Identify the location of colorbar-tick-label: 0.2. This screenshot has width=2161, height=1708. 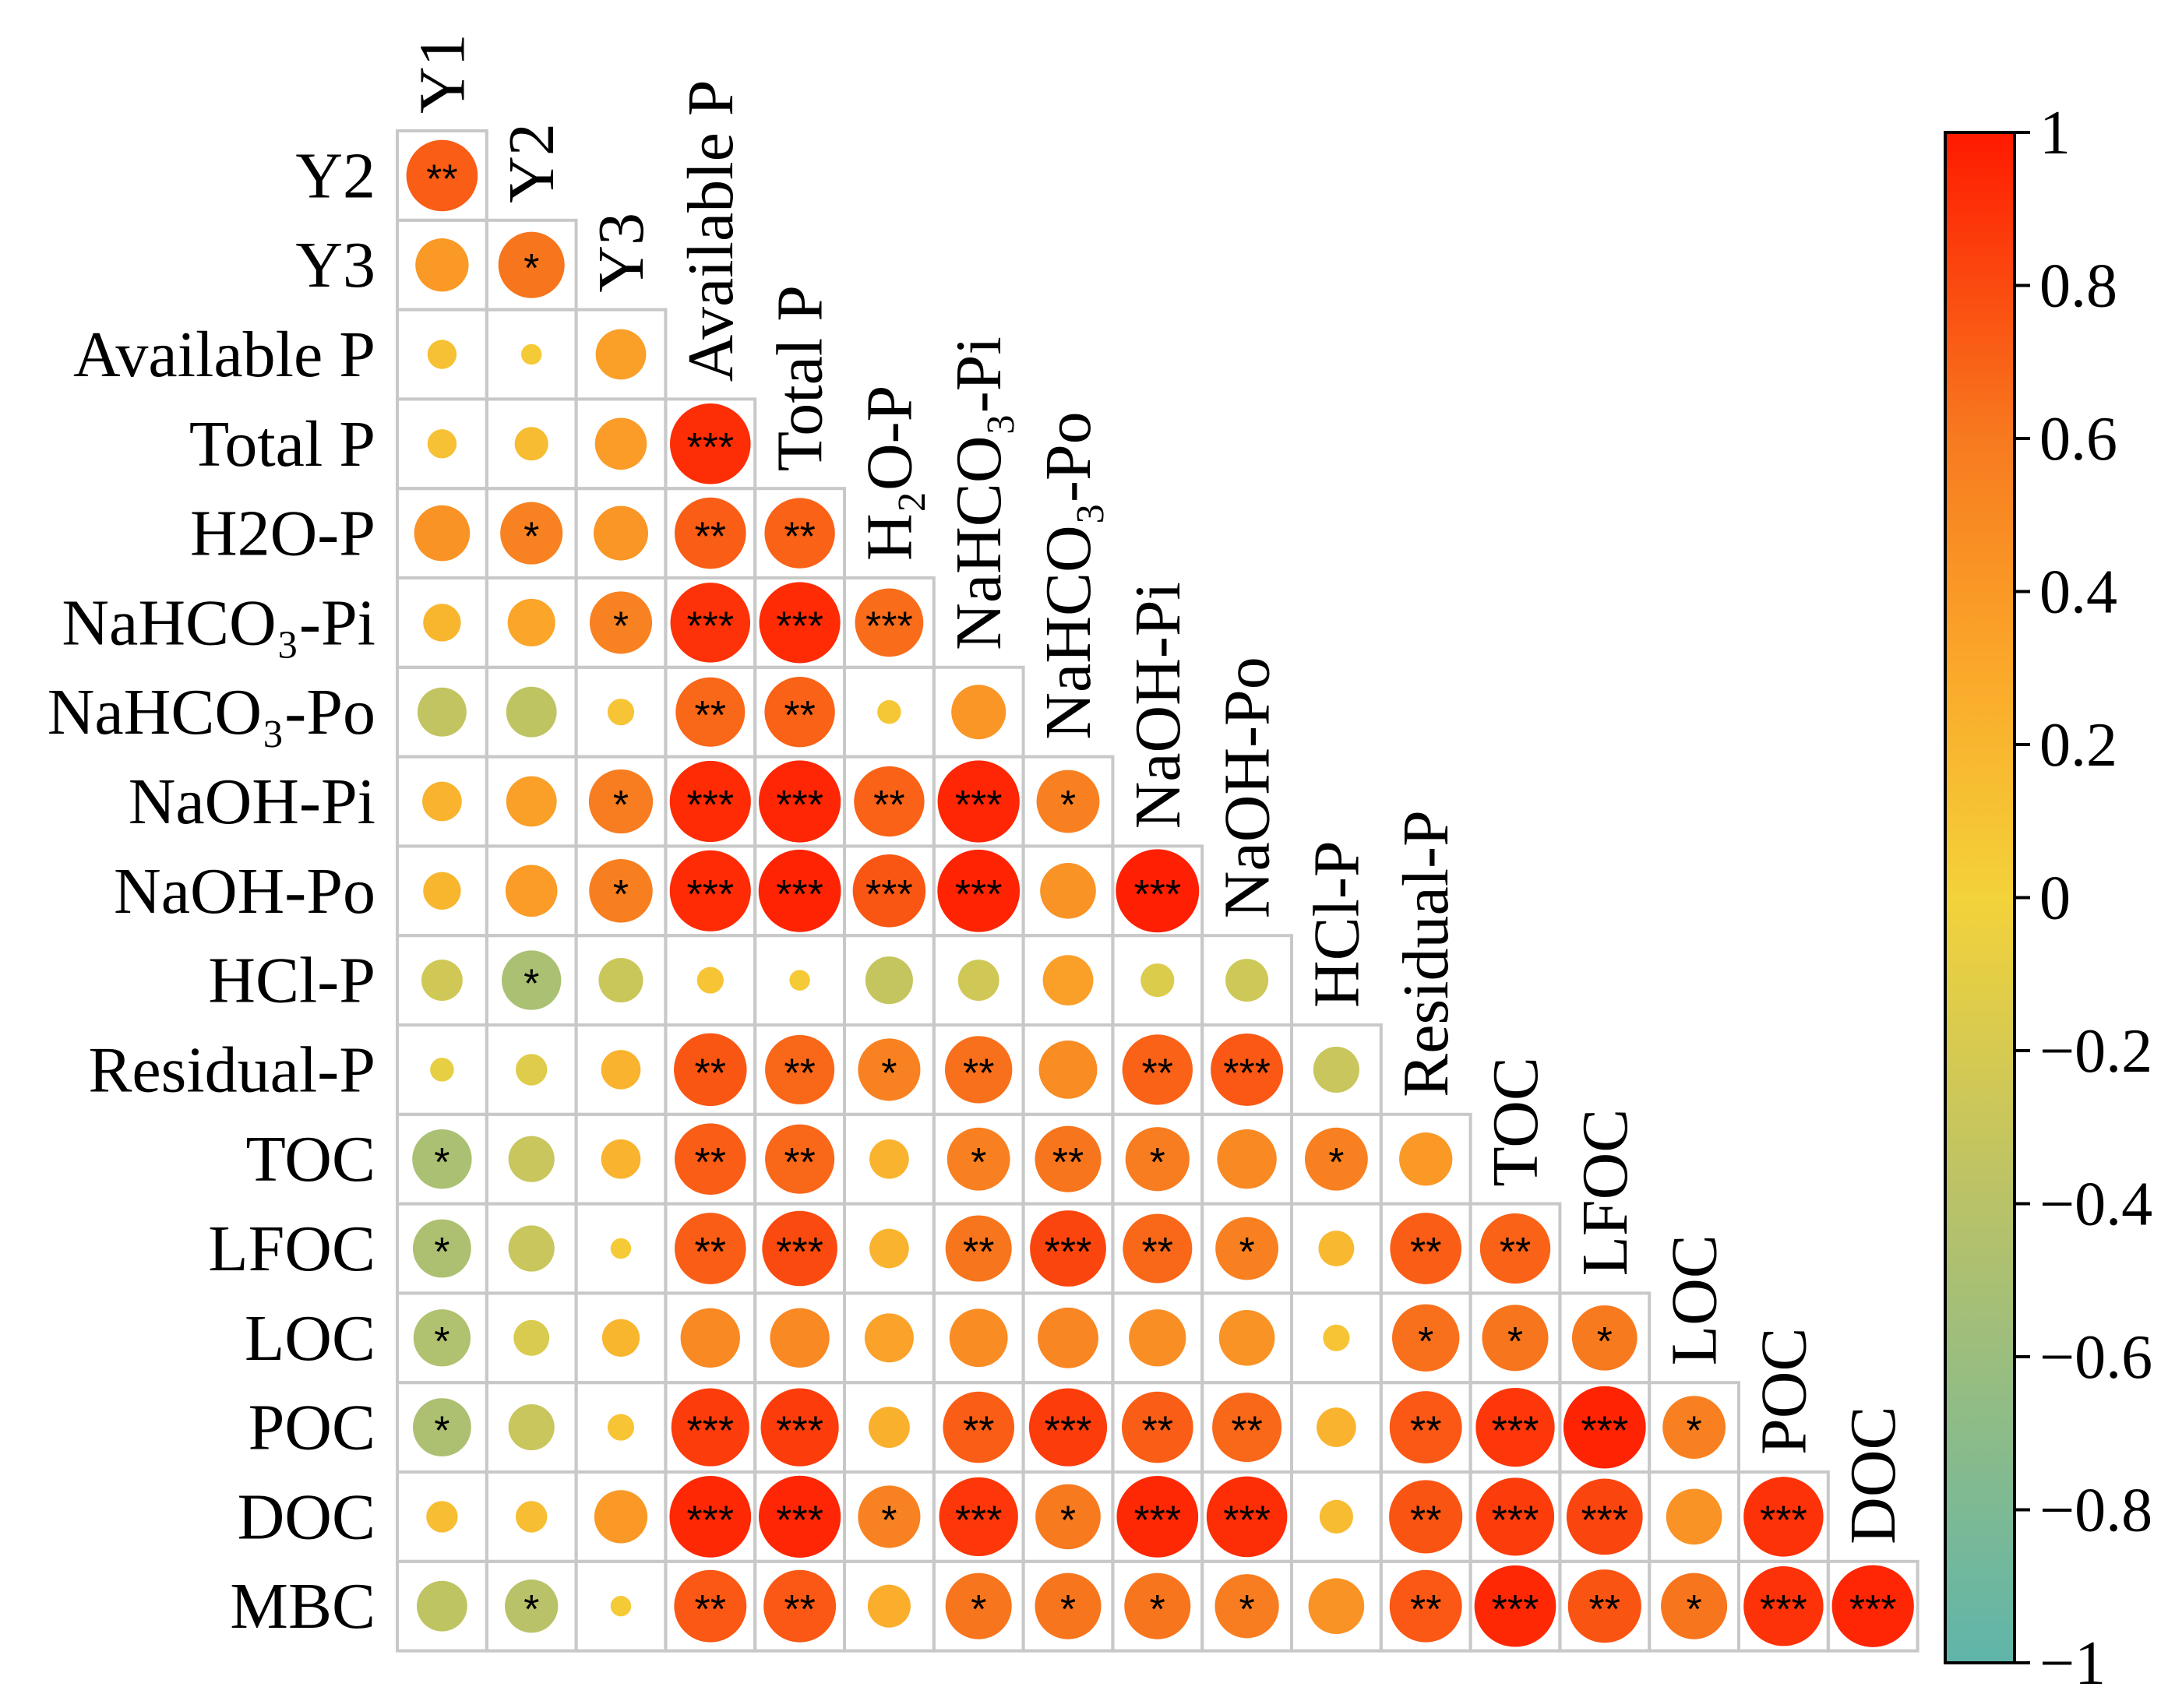
(2078, 745).